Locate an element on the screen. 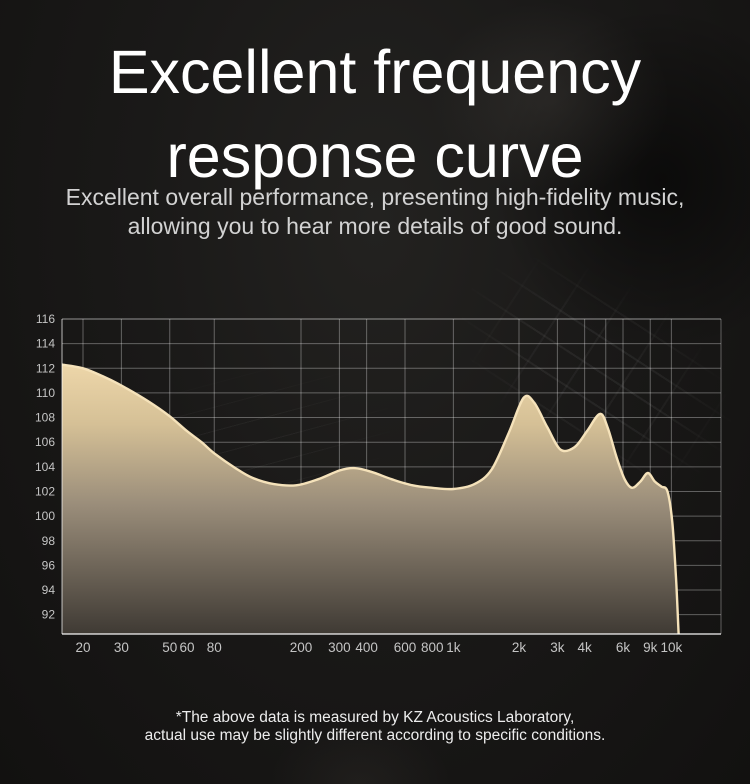 The height and width of the screenshot is (784, 750). x-tick-label: 2k is located at coordinates (519, 647).